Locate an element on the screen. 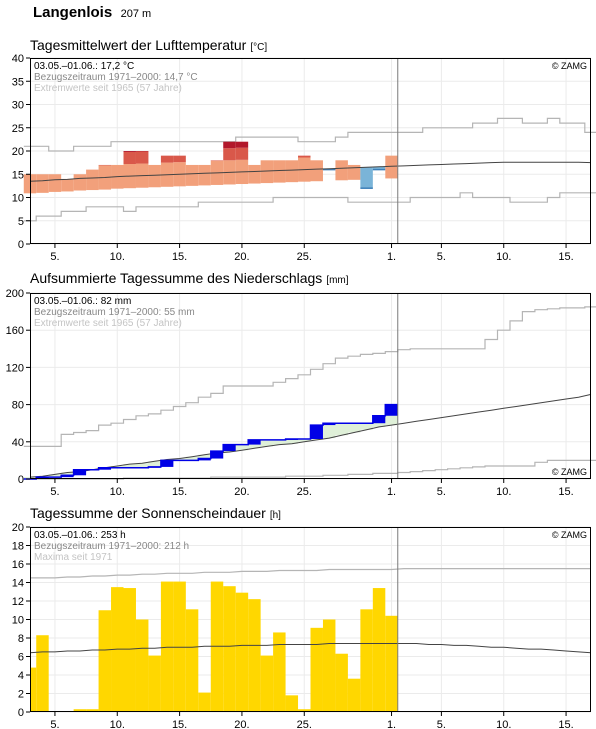 The width and height of the screenshot is (596, 729). temperature-max-record-line is located at coordinates (309, 134).